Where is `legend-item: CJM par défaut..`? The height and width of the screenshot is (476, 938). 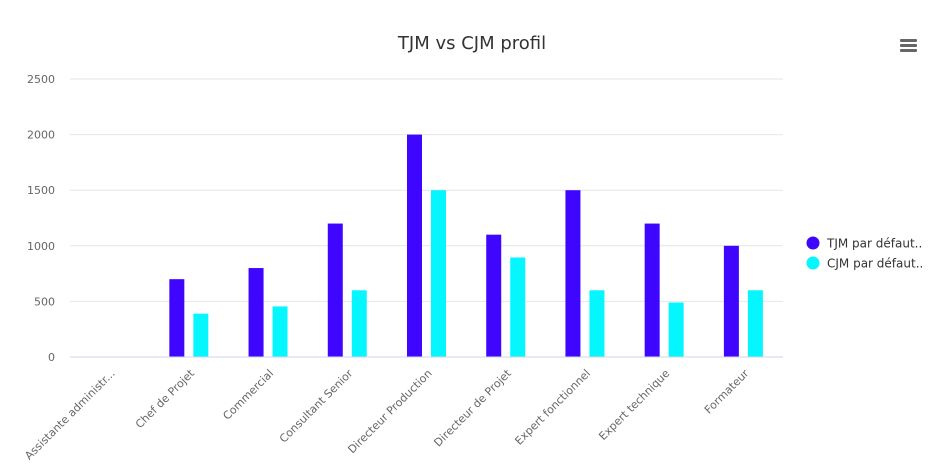
legend-item: CJM par défaut.. is located at coordinates (865, 263).